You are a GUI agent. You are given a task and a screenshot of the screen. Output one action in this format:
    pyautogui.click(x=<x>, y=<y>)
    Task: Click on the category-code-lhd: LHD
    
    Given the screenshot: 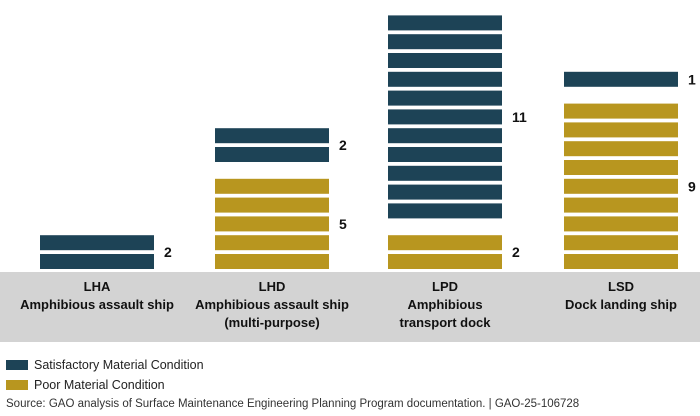 What is the action you would take?
    pyautogui.click(x=272, y=286)
    